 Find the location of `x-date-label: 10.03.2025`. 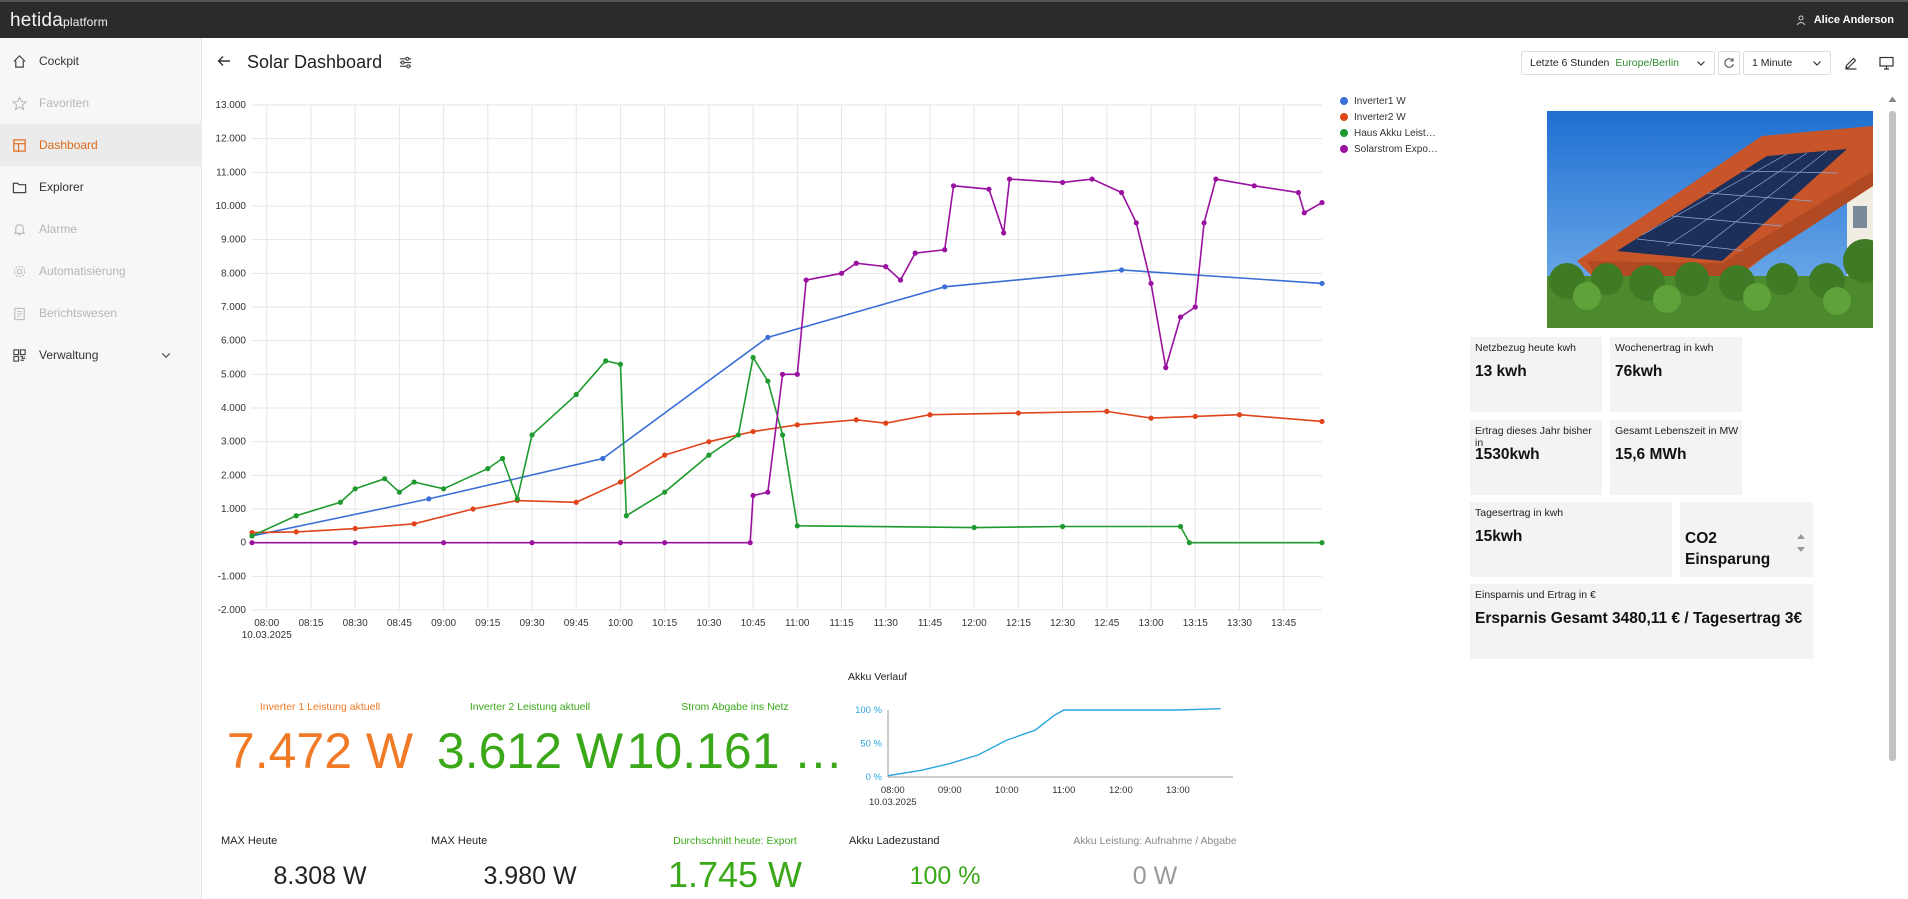

x-date-label: 10.03.2025 is located at coordinates (267, 635).